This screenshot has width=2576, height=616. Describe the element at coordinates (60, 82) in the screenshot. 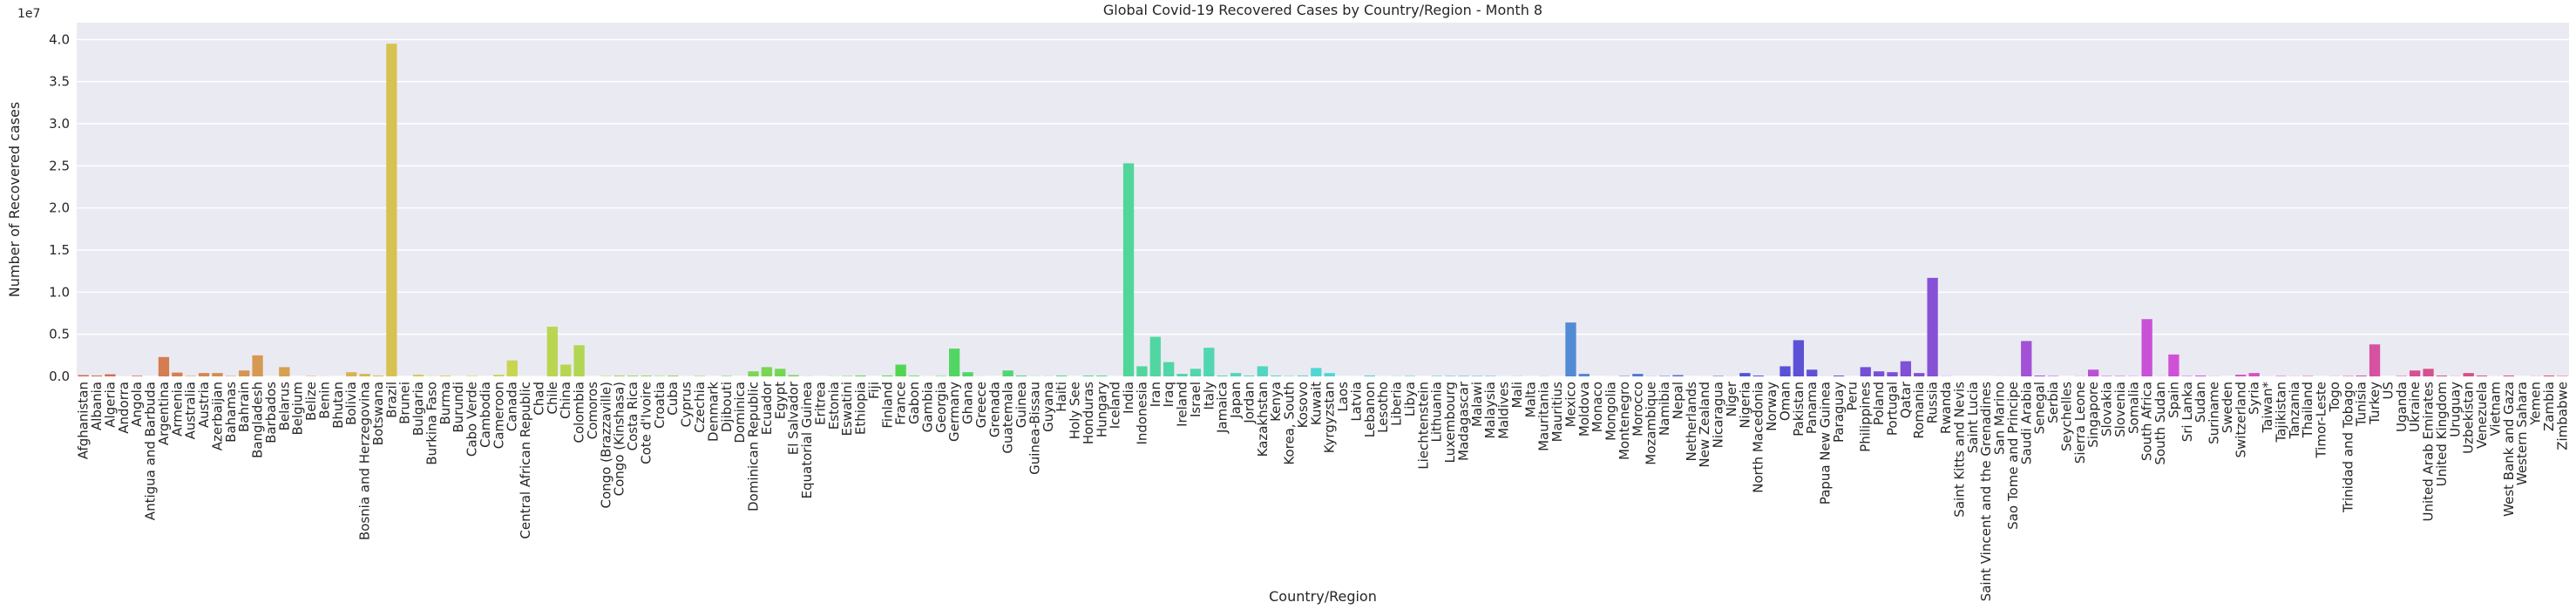

I see `y-tick-label: 3.5` at that location.